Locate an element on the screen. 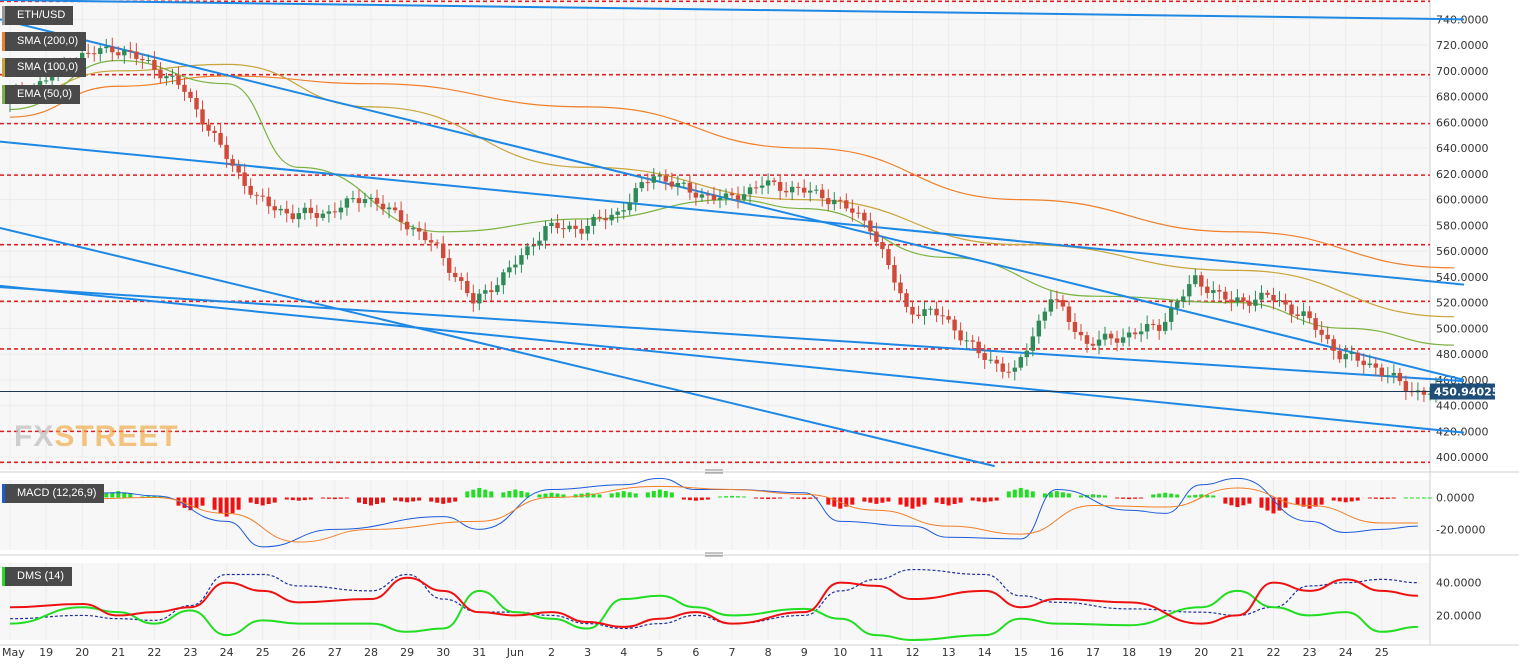  dms-legend: DMS (14) is located at coordinates (37, 576).